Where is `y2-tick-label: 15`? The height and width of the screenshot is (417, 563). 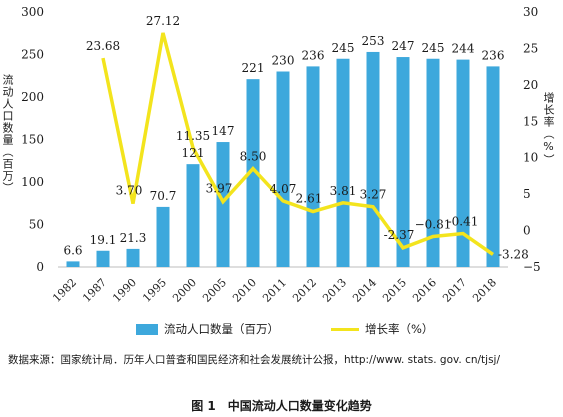
y2-tick-label: 15 is located at coordinates (530, 121).